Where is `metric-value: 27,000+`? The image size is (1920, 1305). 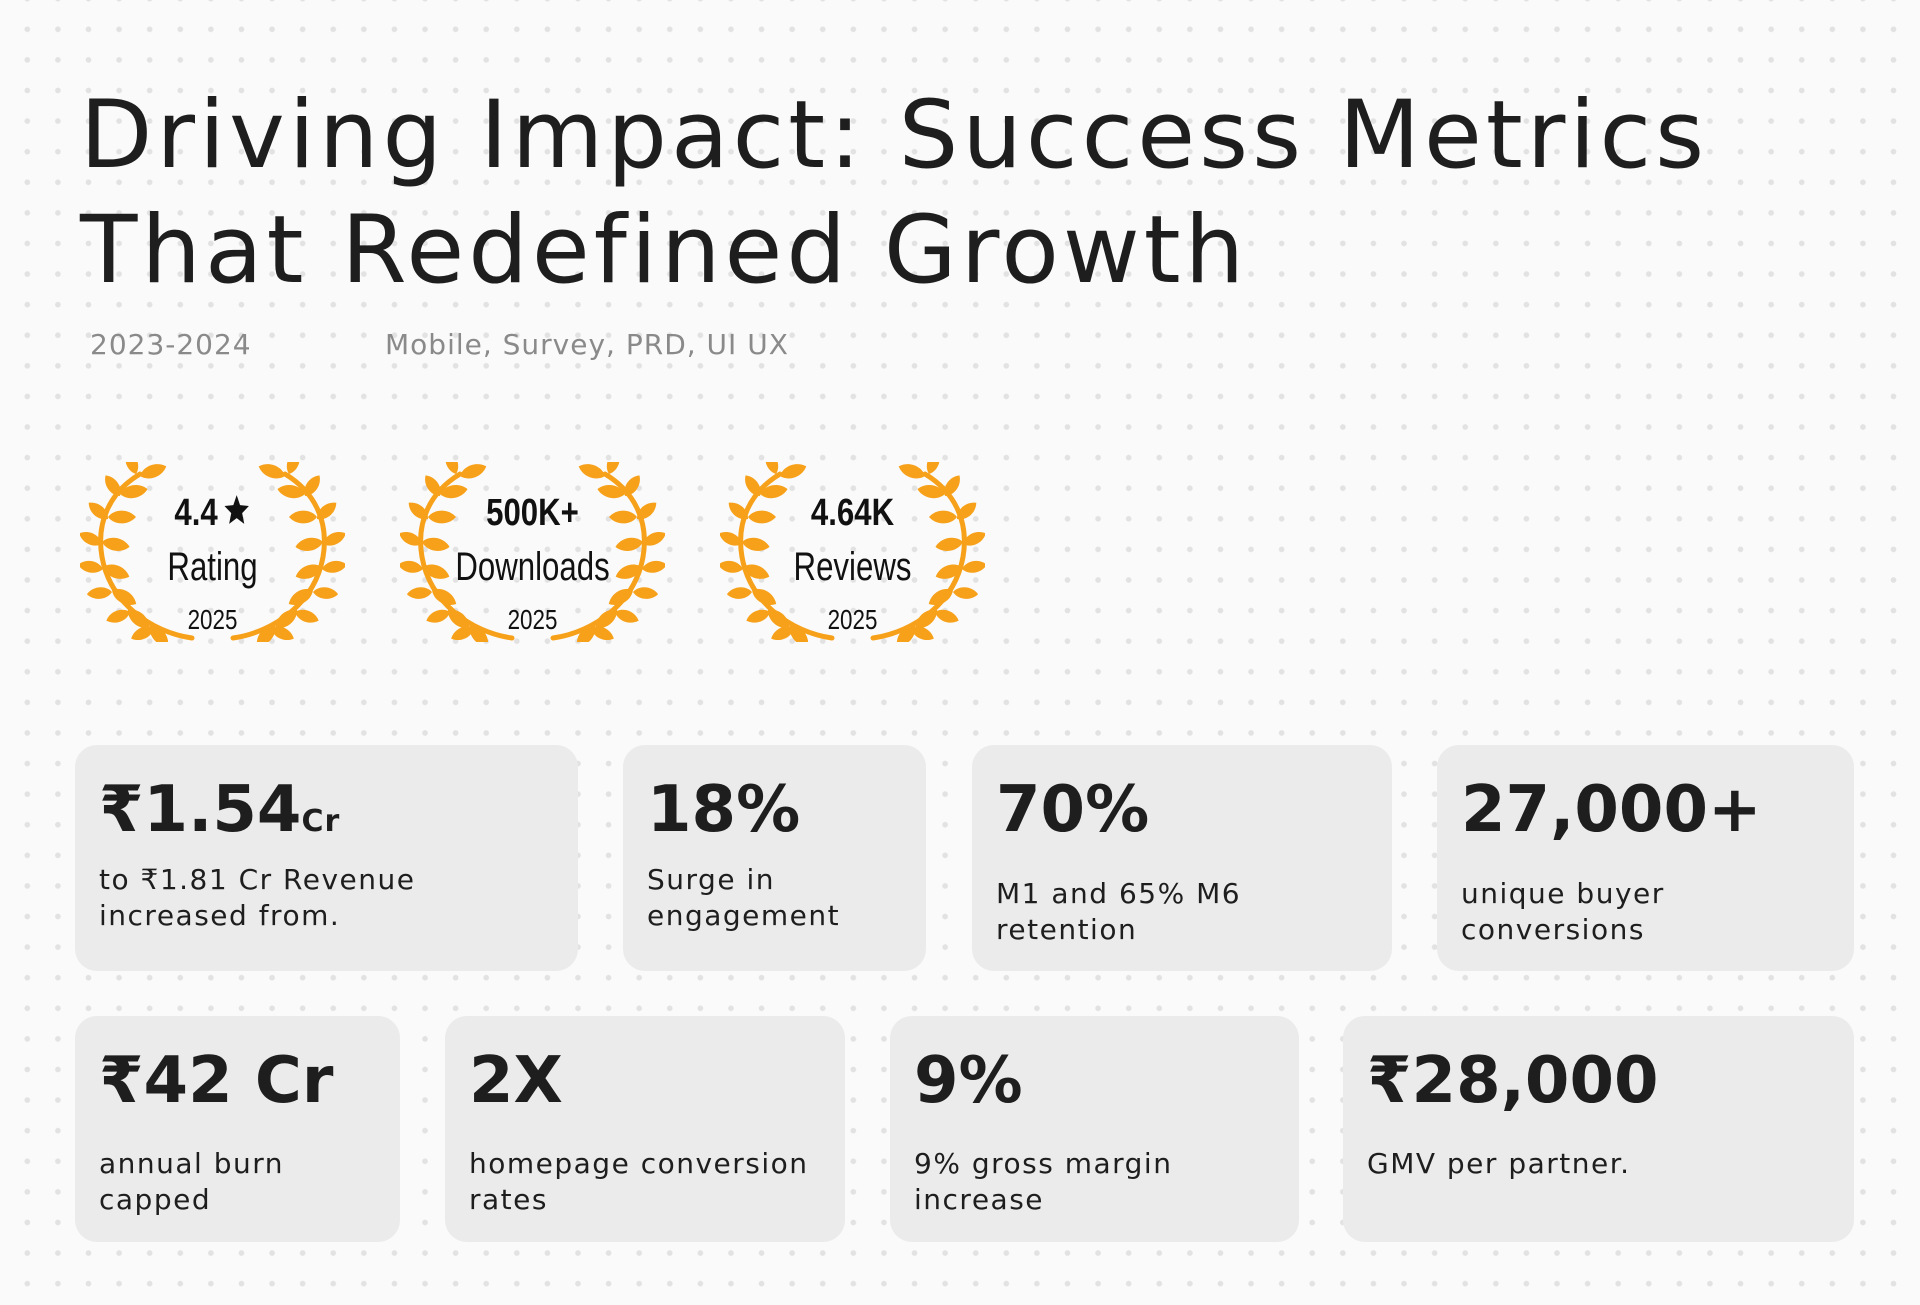
metric-value: 27,000+ is located at coordinates (1611, 810).